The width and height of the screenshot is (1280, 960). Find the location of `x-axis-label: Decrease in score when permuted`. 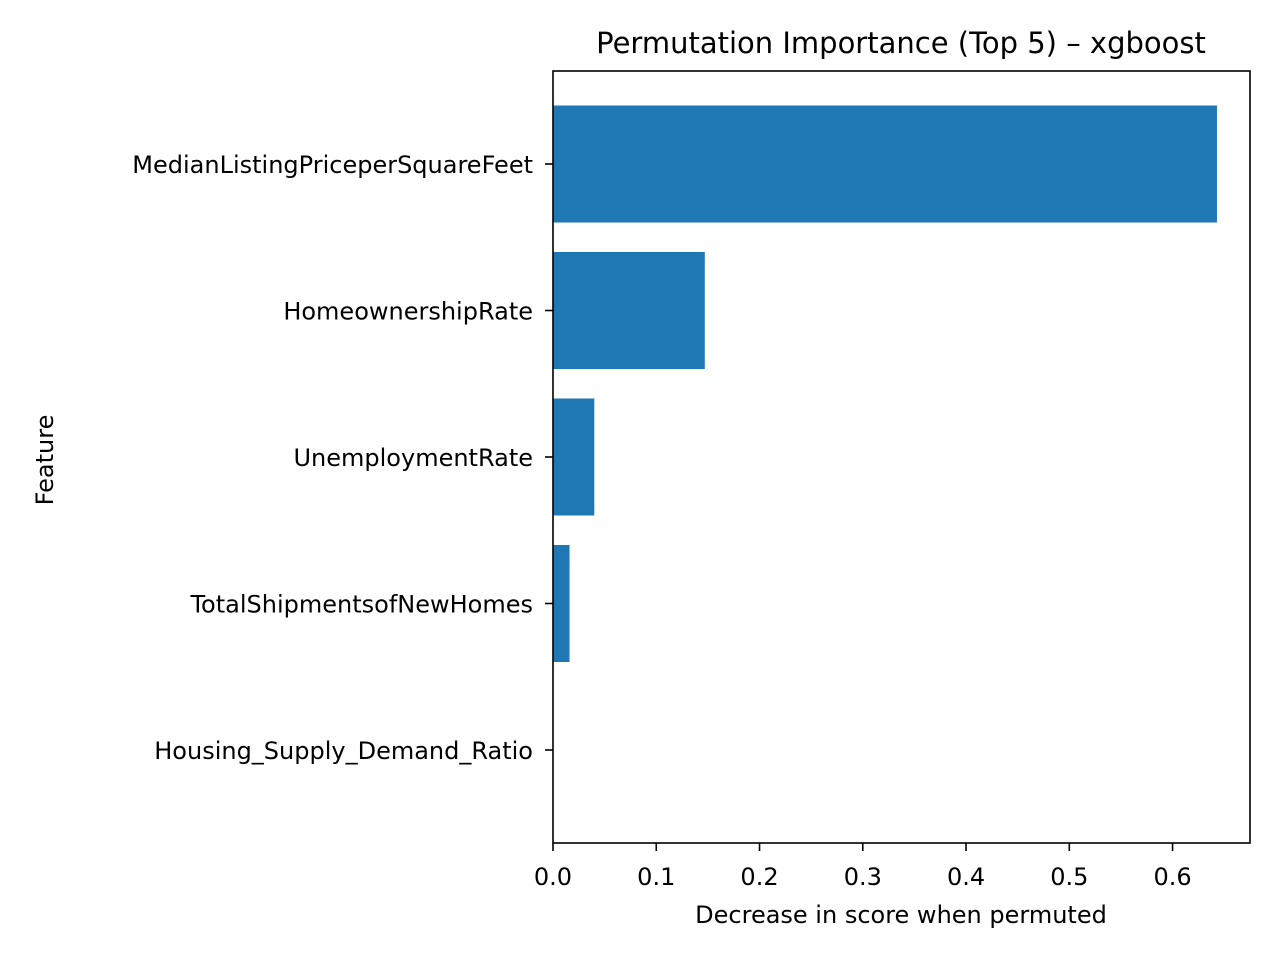

x-axis-label: Decrease in score when permuted is located at coordinates (901, 915).